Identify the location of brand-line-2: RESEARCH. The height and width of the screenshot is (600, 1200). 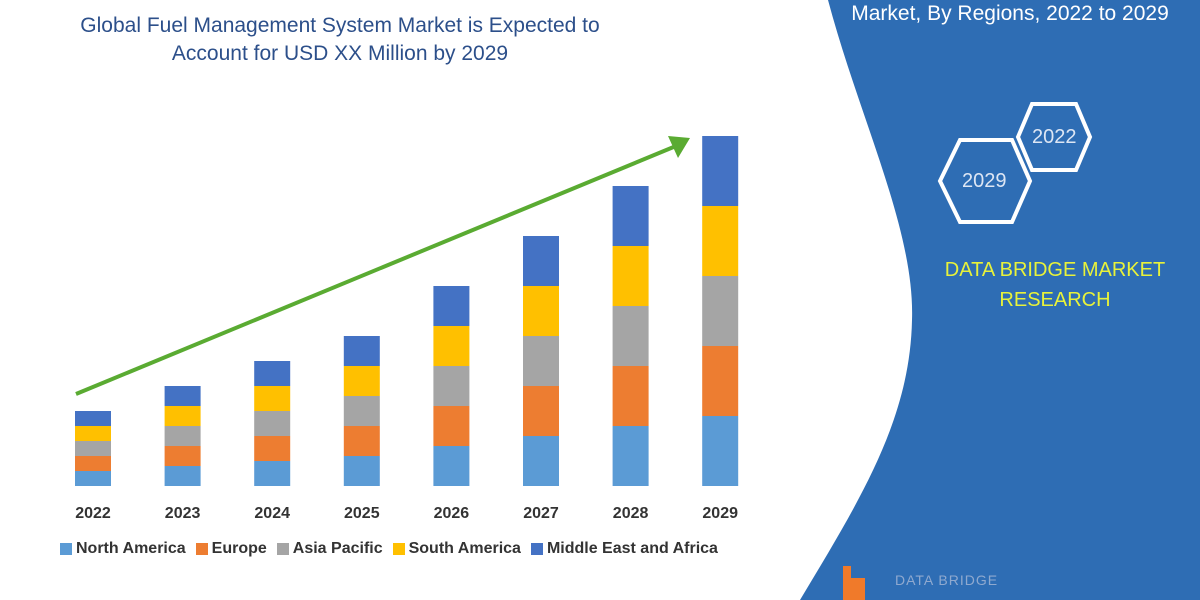
(1055, 300).